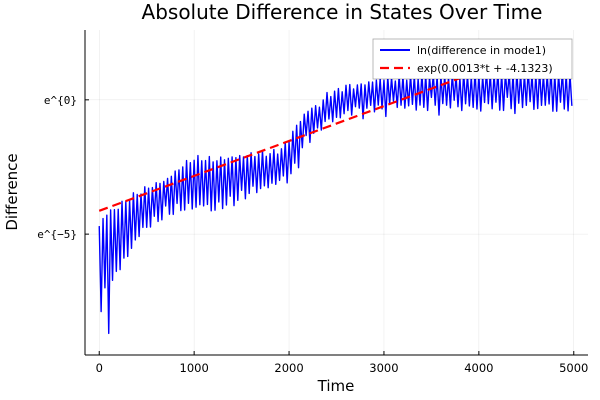  Describe the element at coordinates (342, 12) in the screenshot. I see `chart-title: Absolute Difference in States Over Time` at that location.